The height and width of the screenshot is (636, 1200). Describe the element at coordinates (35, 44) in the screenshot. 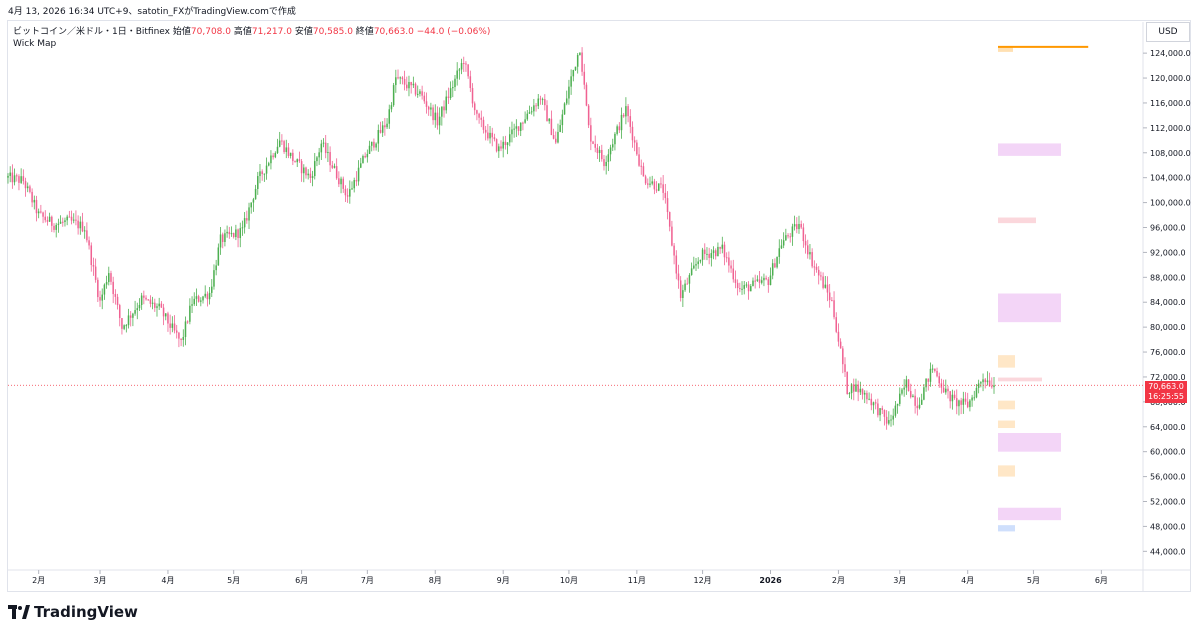

I see `indicator-label: Wick Map` at that location.